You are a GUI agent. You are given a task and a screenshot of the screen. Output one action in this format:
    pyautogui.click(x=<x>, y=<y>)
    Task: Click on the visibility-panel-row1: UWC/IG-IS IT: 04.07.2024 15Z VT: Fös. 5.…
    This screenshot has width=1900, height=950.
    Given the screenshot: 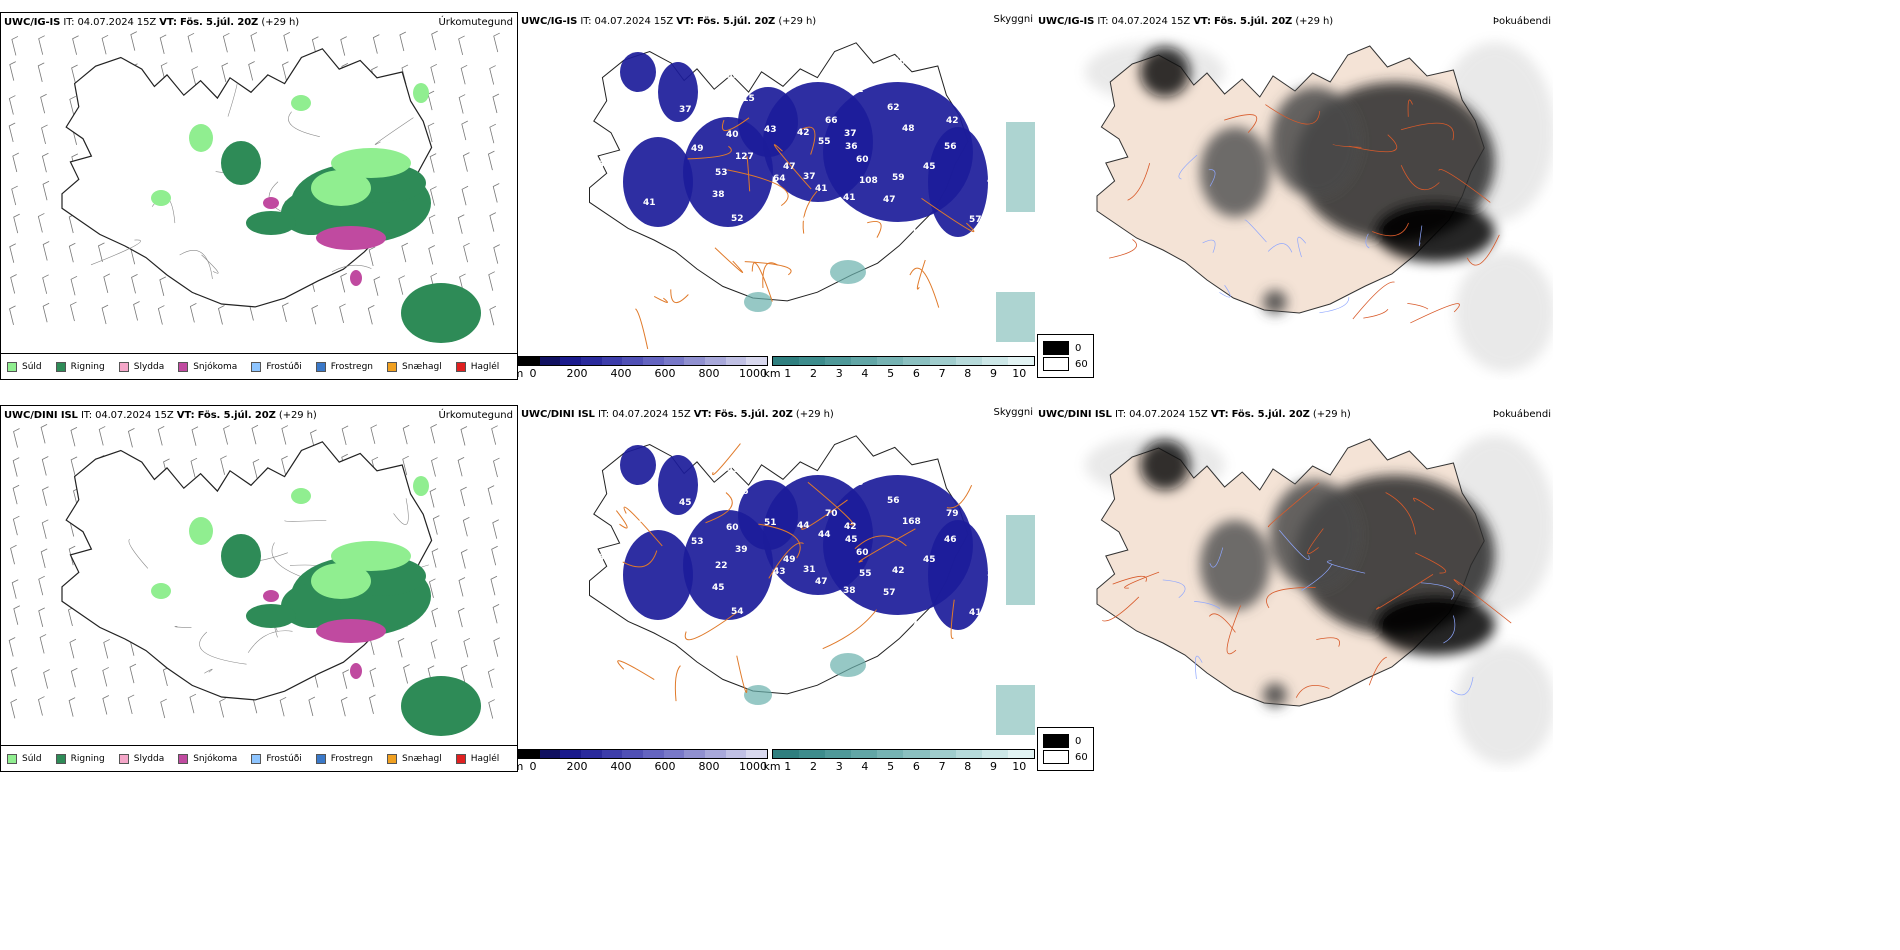 What is the action you would take?
    pyautogui.click(x=776, y=196)
    